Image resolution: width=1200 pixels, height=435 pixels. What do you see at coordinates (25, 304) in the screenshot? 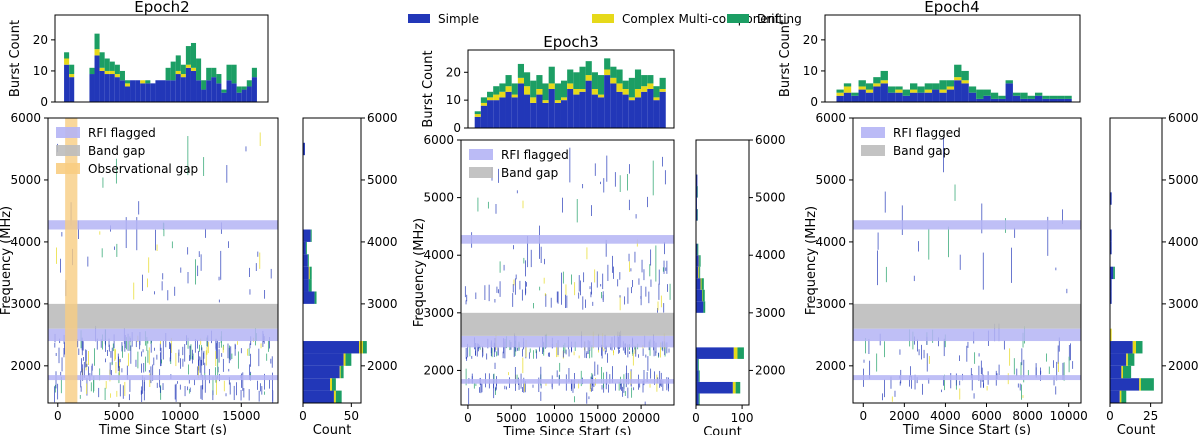
I see `main-ytick-label: 3000` at bounding box center [25, 304].